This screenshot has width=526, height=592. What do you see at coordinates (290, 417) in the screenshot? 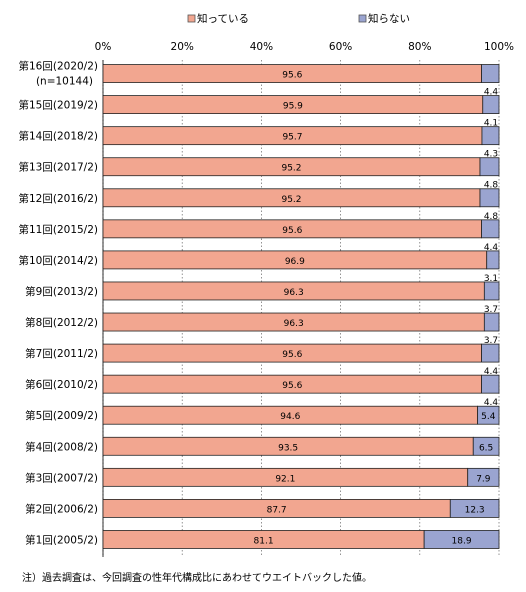
I see `data-label-series1: 94.6` at bounding box center [290, 417].